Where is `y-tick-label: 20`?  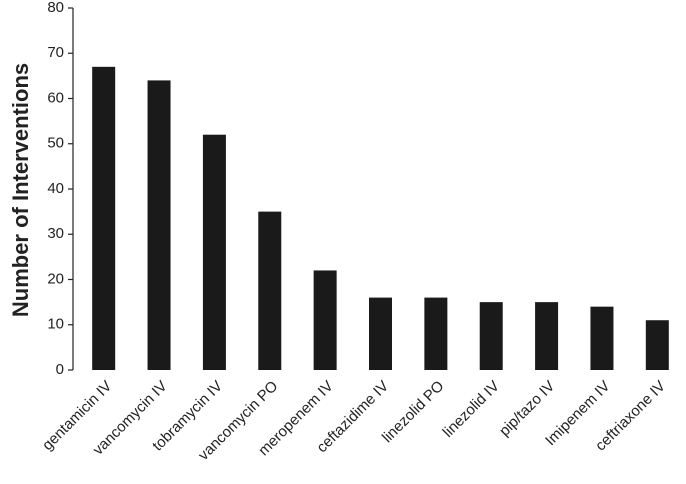
y-tick-label: 20 is located at coordinates (55, 278).